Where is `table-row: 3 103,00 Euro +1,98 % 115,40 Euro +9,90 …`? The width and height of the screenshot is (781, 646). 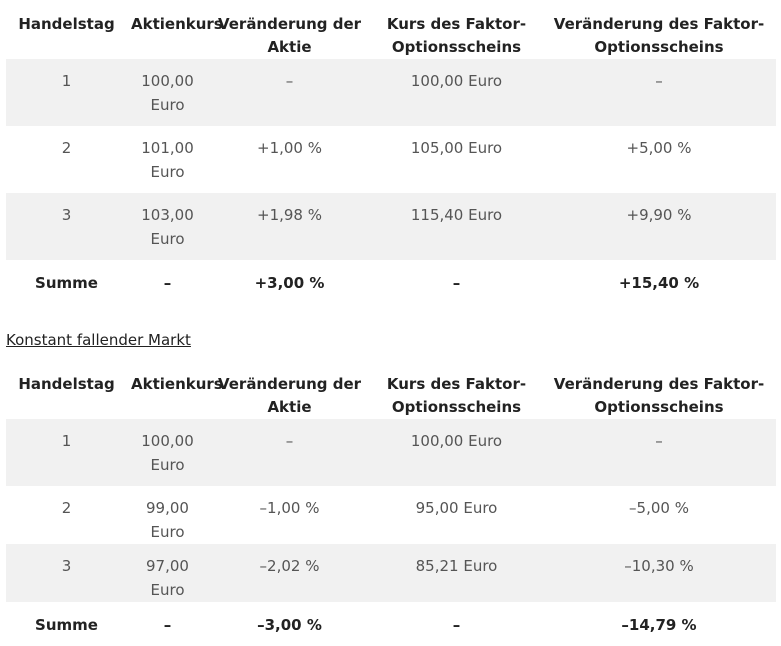
table-row: 3 103,00 Euro +1,98 % 115,40 Euro +9,90 … is located at coordinates (391, 226).